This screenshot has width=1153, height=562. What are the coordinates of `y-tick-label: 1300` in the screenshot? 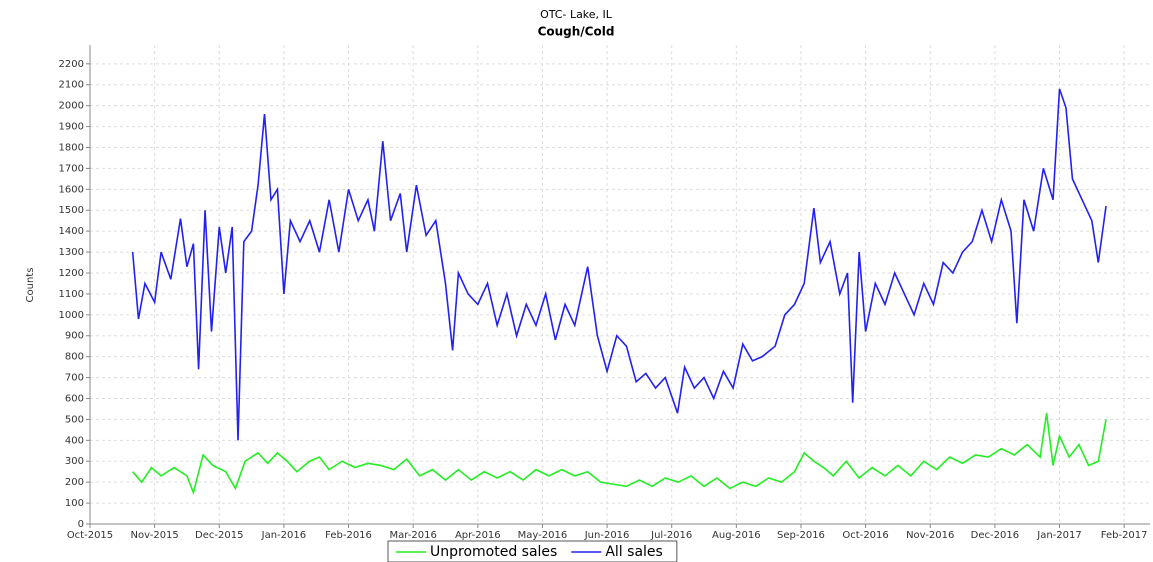 It's located at (71, 252).